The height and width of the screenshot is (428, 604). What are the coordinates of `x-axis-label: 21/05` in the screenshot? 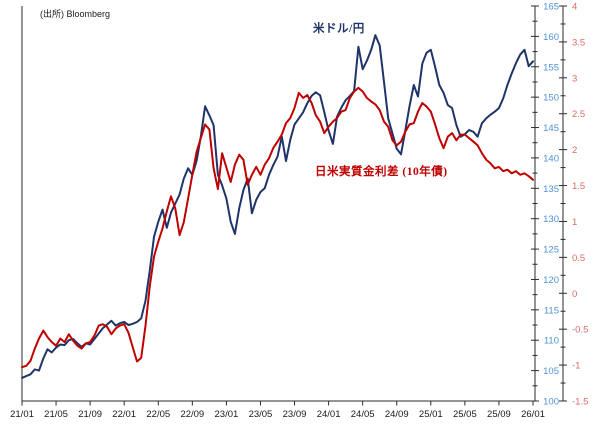 It's located at (56, 414).